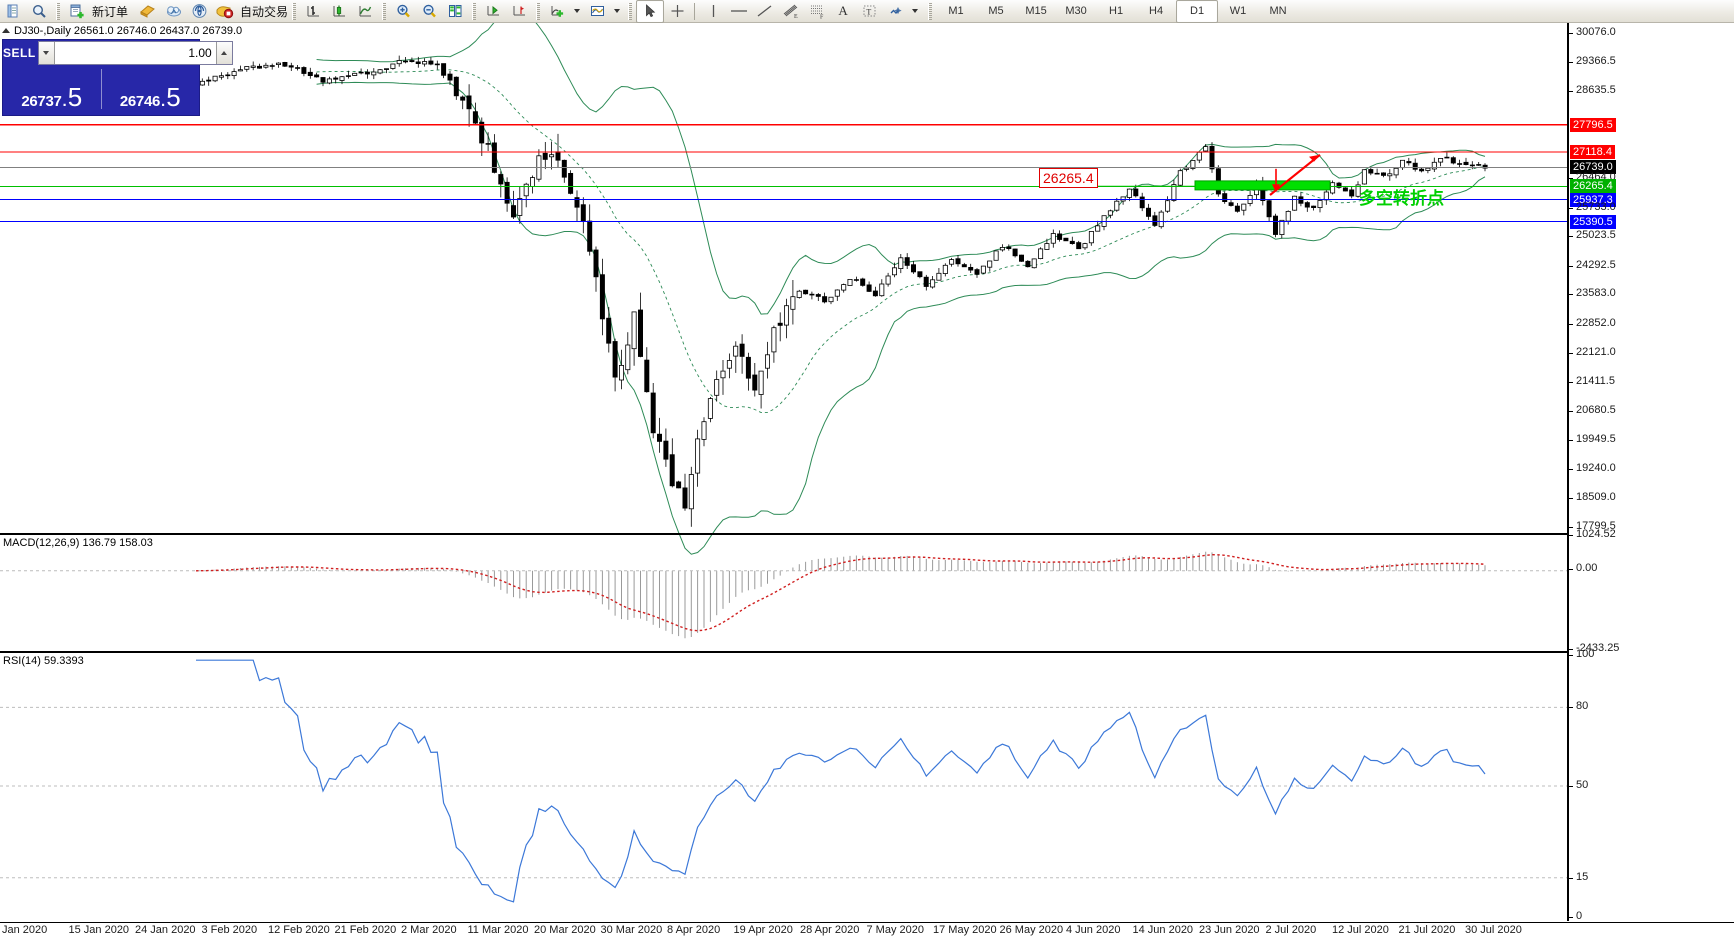 The width and height of the screenshot is (1734, 944). I want to click on timeframe-button-m5: M5, so click(996, 11).